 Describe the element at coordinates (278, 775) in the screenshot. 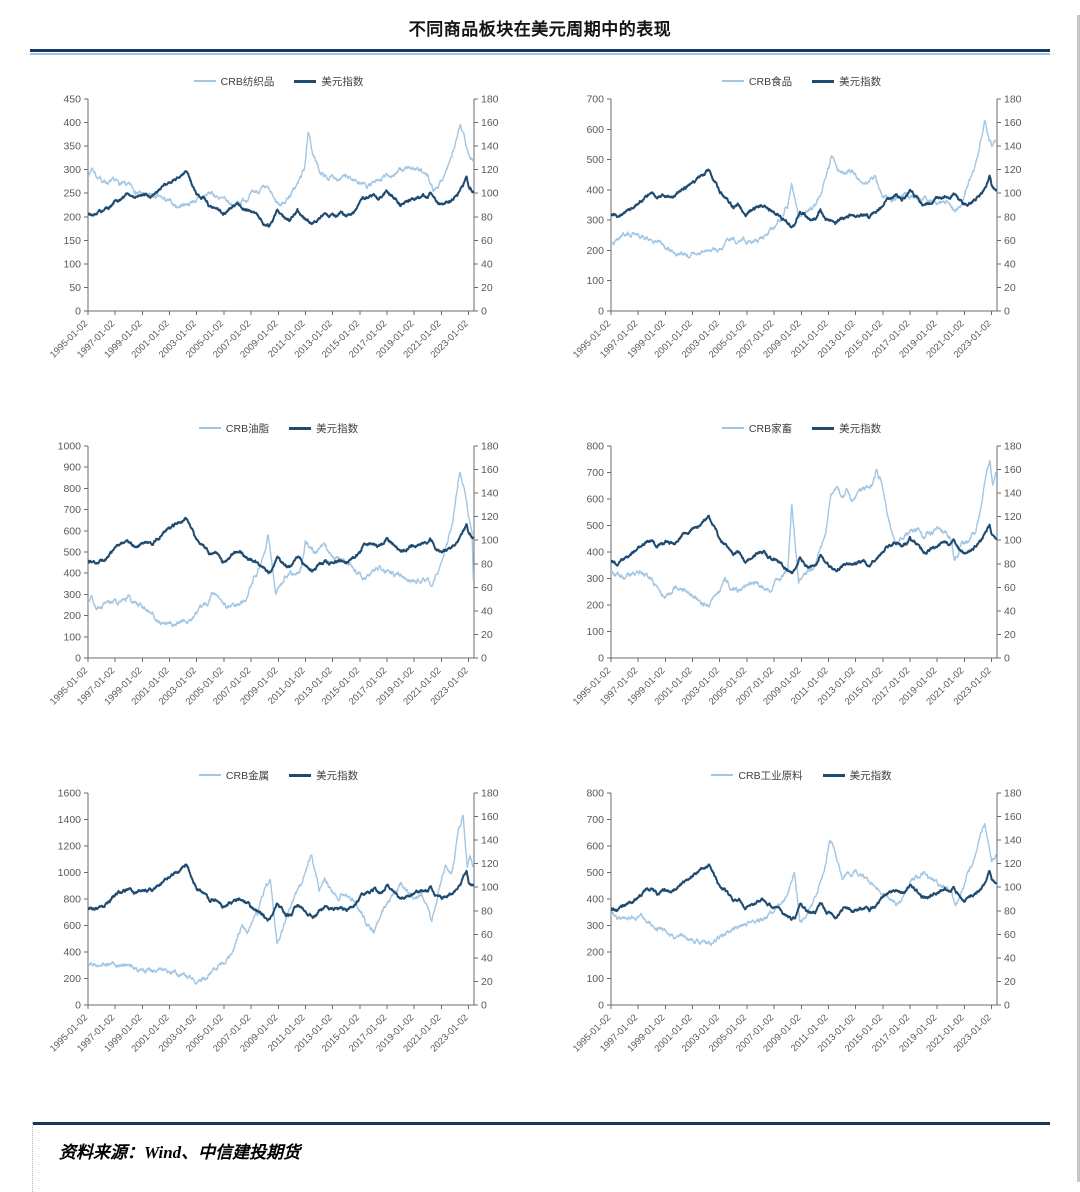

I see `chart-legend: CRB金属 美元指数` at that location.